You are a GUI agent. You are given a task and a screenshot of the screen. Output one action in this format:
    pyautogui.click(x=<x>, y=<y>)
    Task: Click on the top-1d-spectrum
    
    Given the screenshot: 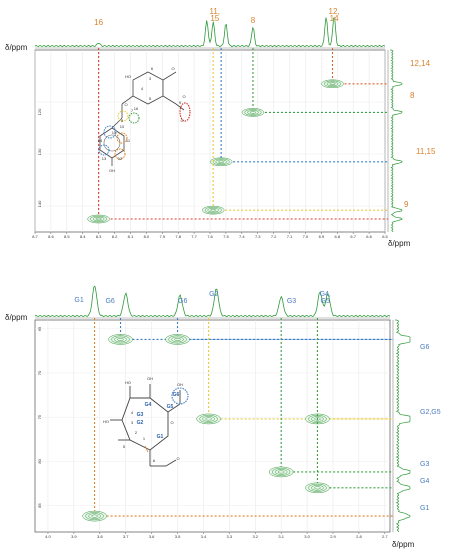 What is the action you would take?
    pyautogui.click(x=210, y=32)
    